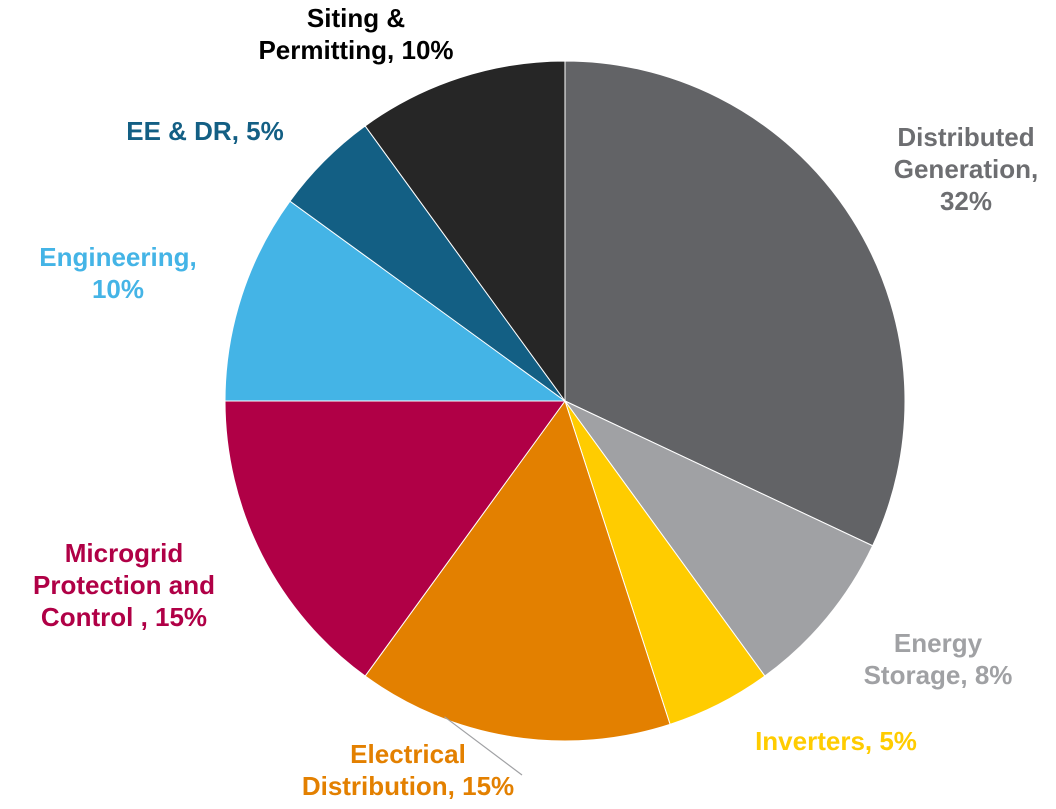  Describe the element at coordinates (938, 643) in the screenshot. I see `slice-label-line: Energy` at that location.